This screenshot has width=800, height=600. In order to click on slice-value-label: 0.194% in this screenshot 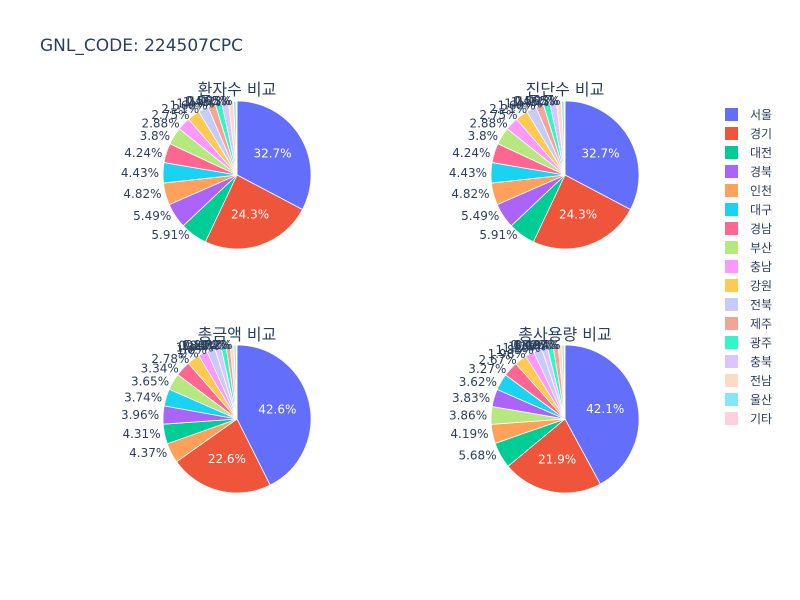, I will do `click(538, 345)`.